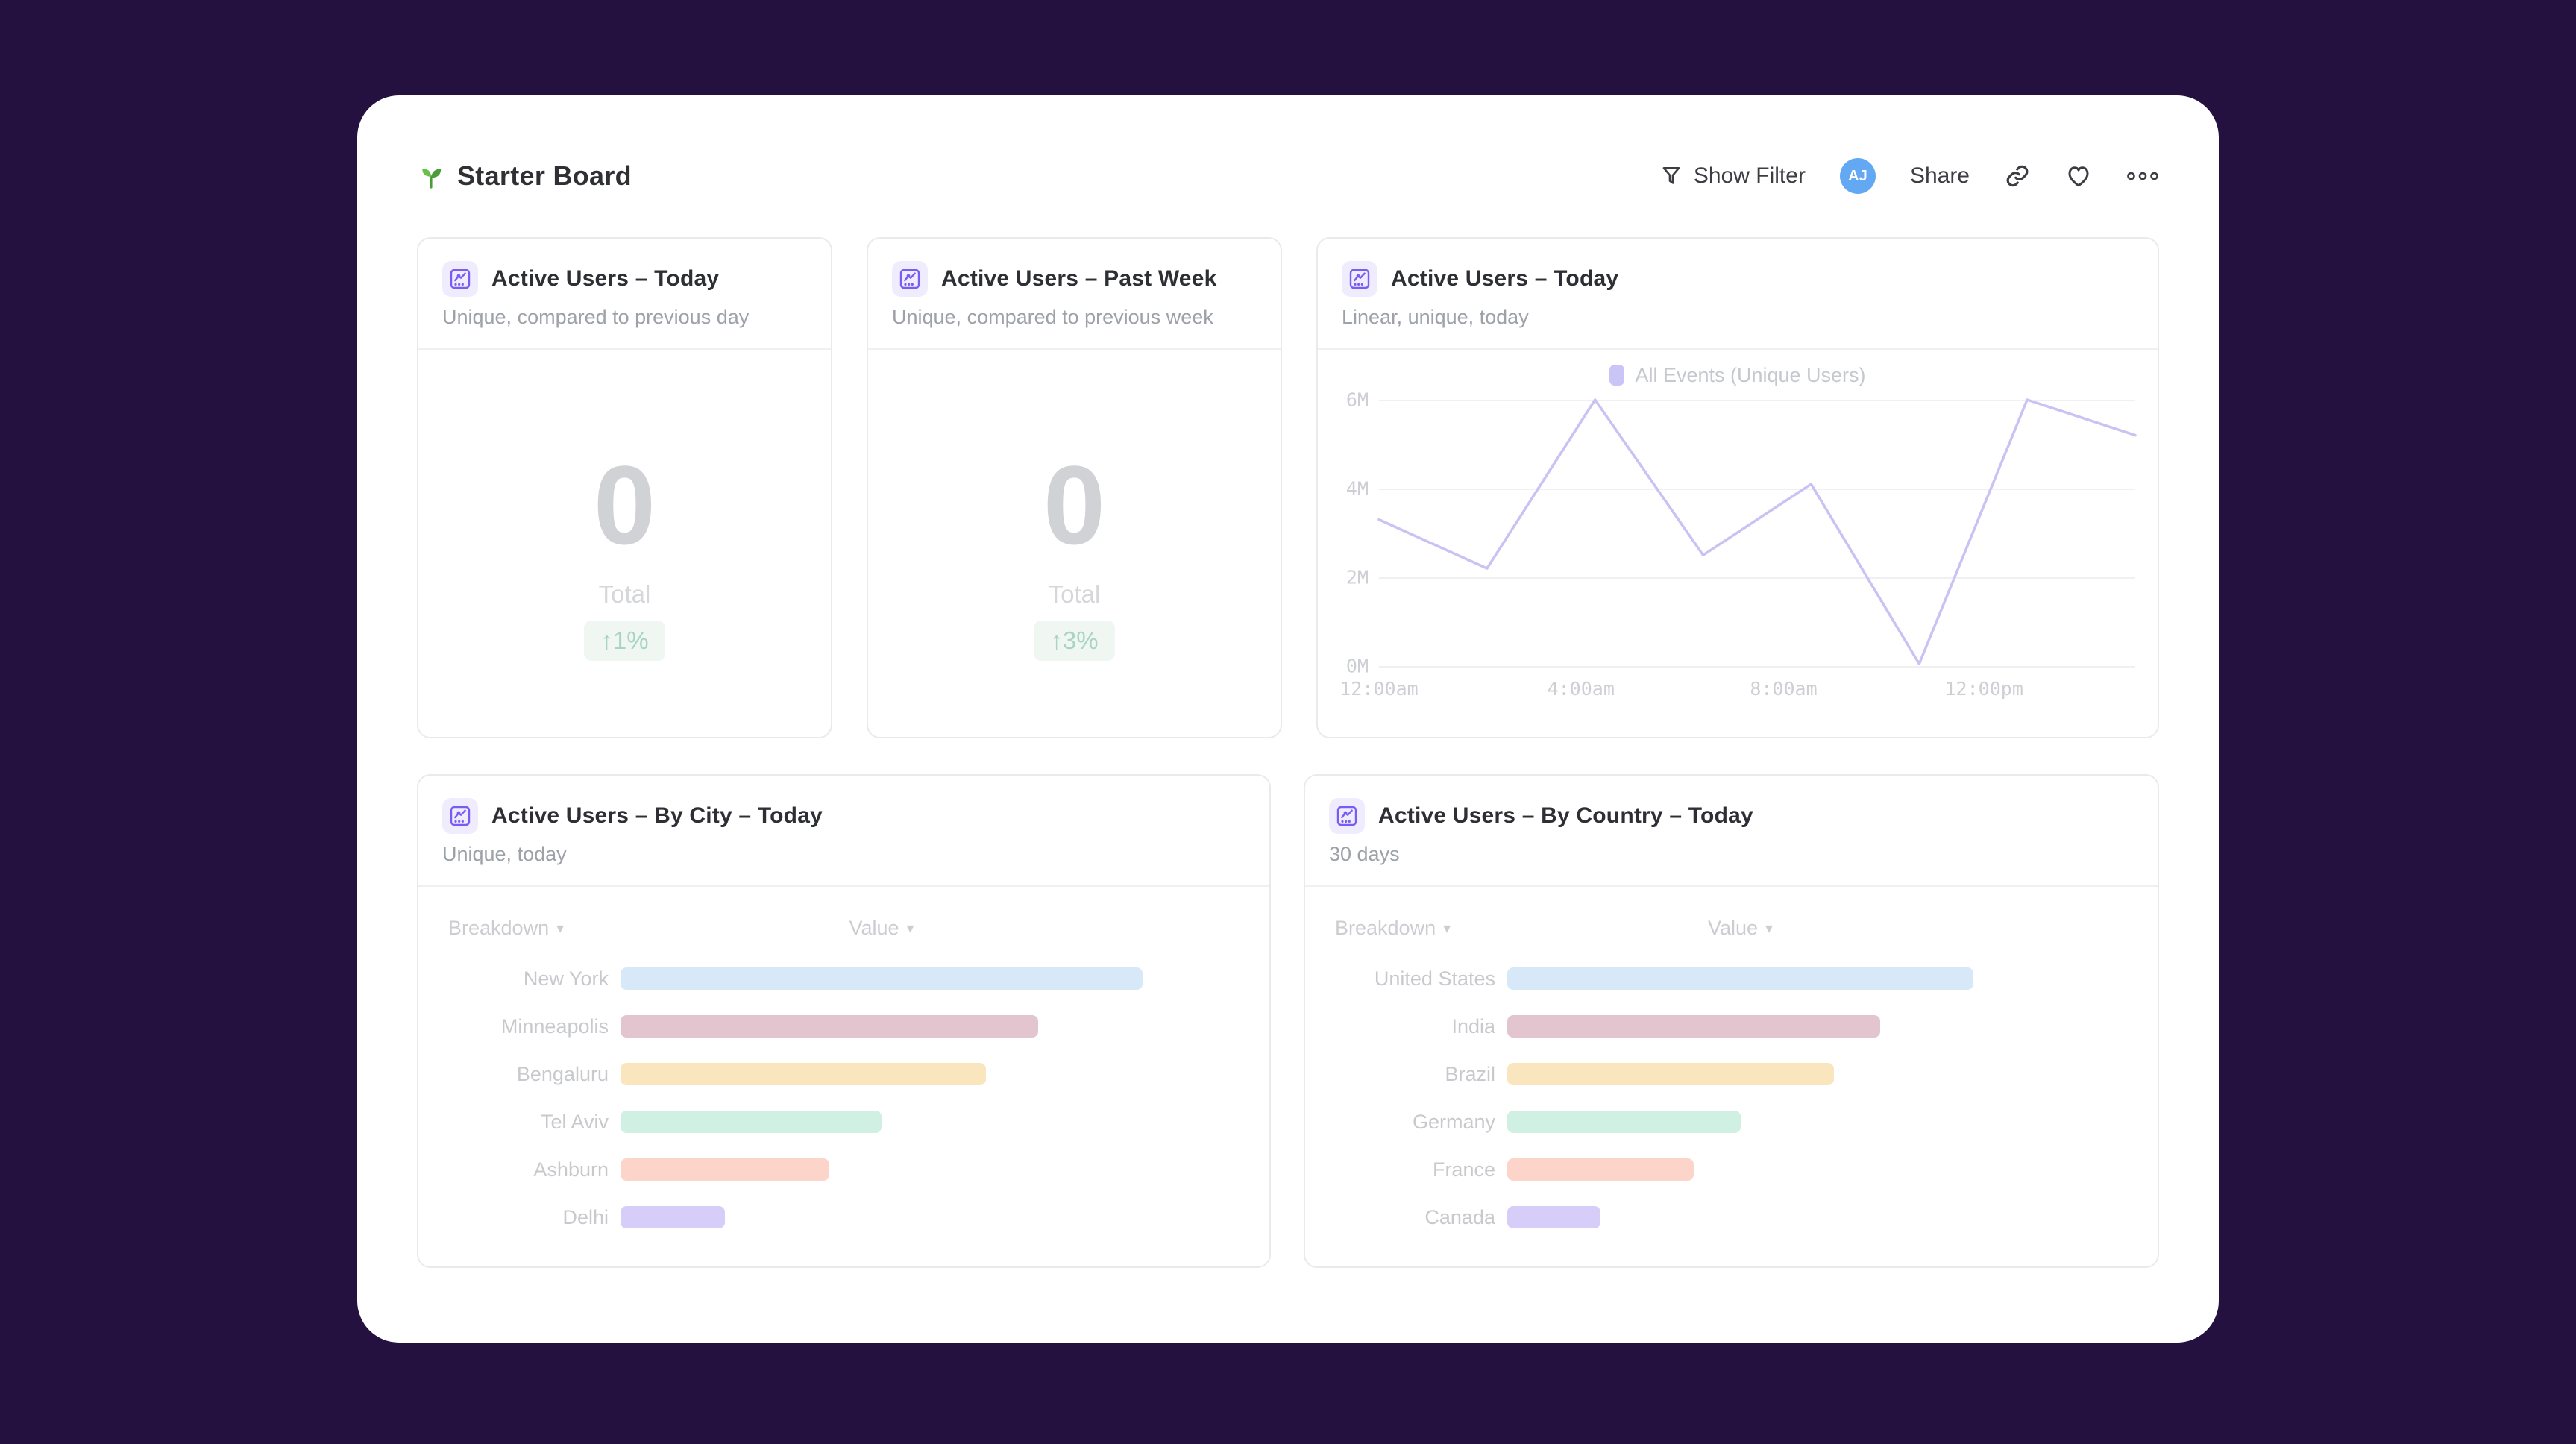 This screenshot has width=2576, height=1444. Describe the element at coordinates (1566, 815) in the screenshot. I see `card-title: Active Users – By Country – Today` at that location.